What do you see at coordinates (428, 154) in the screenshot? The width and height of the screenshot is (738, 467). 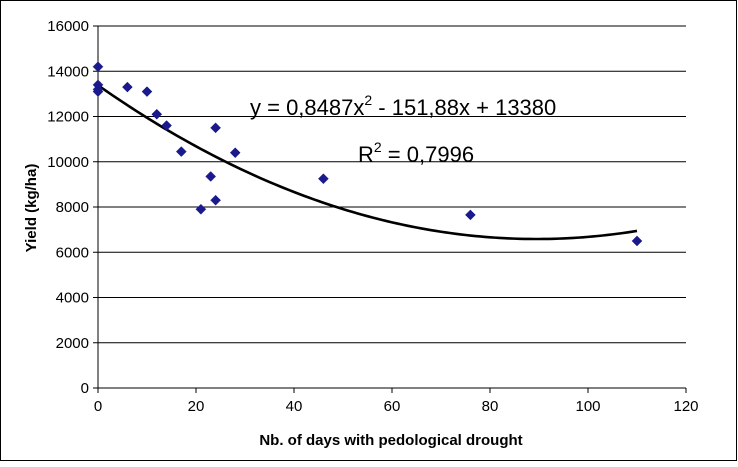 I see `r2-rest: = 0,7996` at bounding box center [428, 154].